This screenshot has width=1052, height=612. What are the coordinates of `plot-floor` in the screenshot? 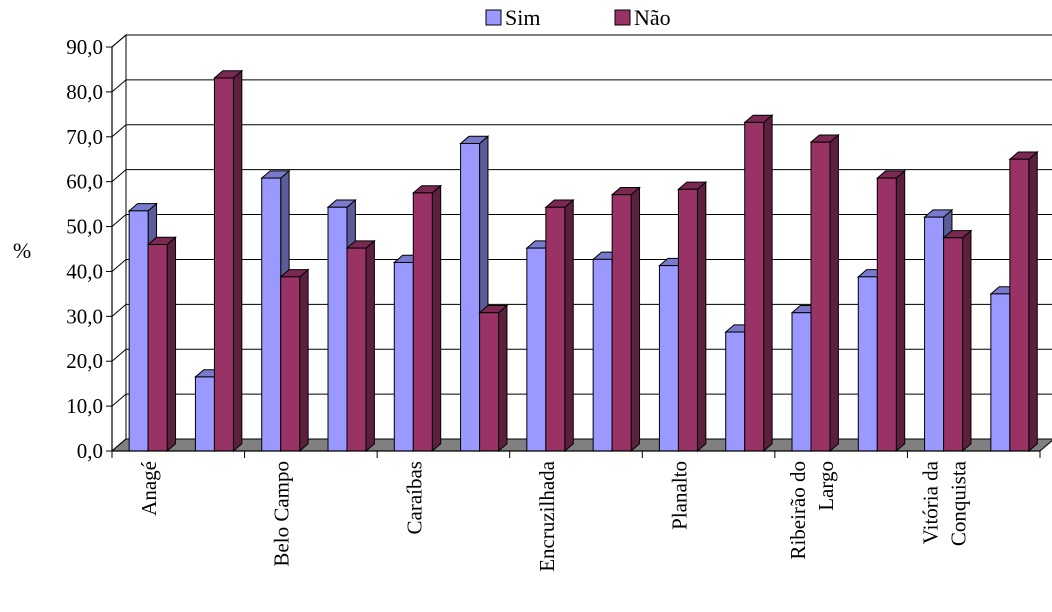 It's located at (581, 445).